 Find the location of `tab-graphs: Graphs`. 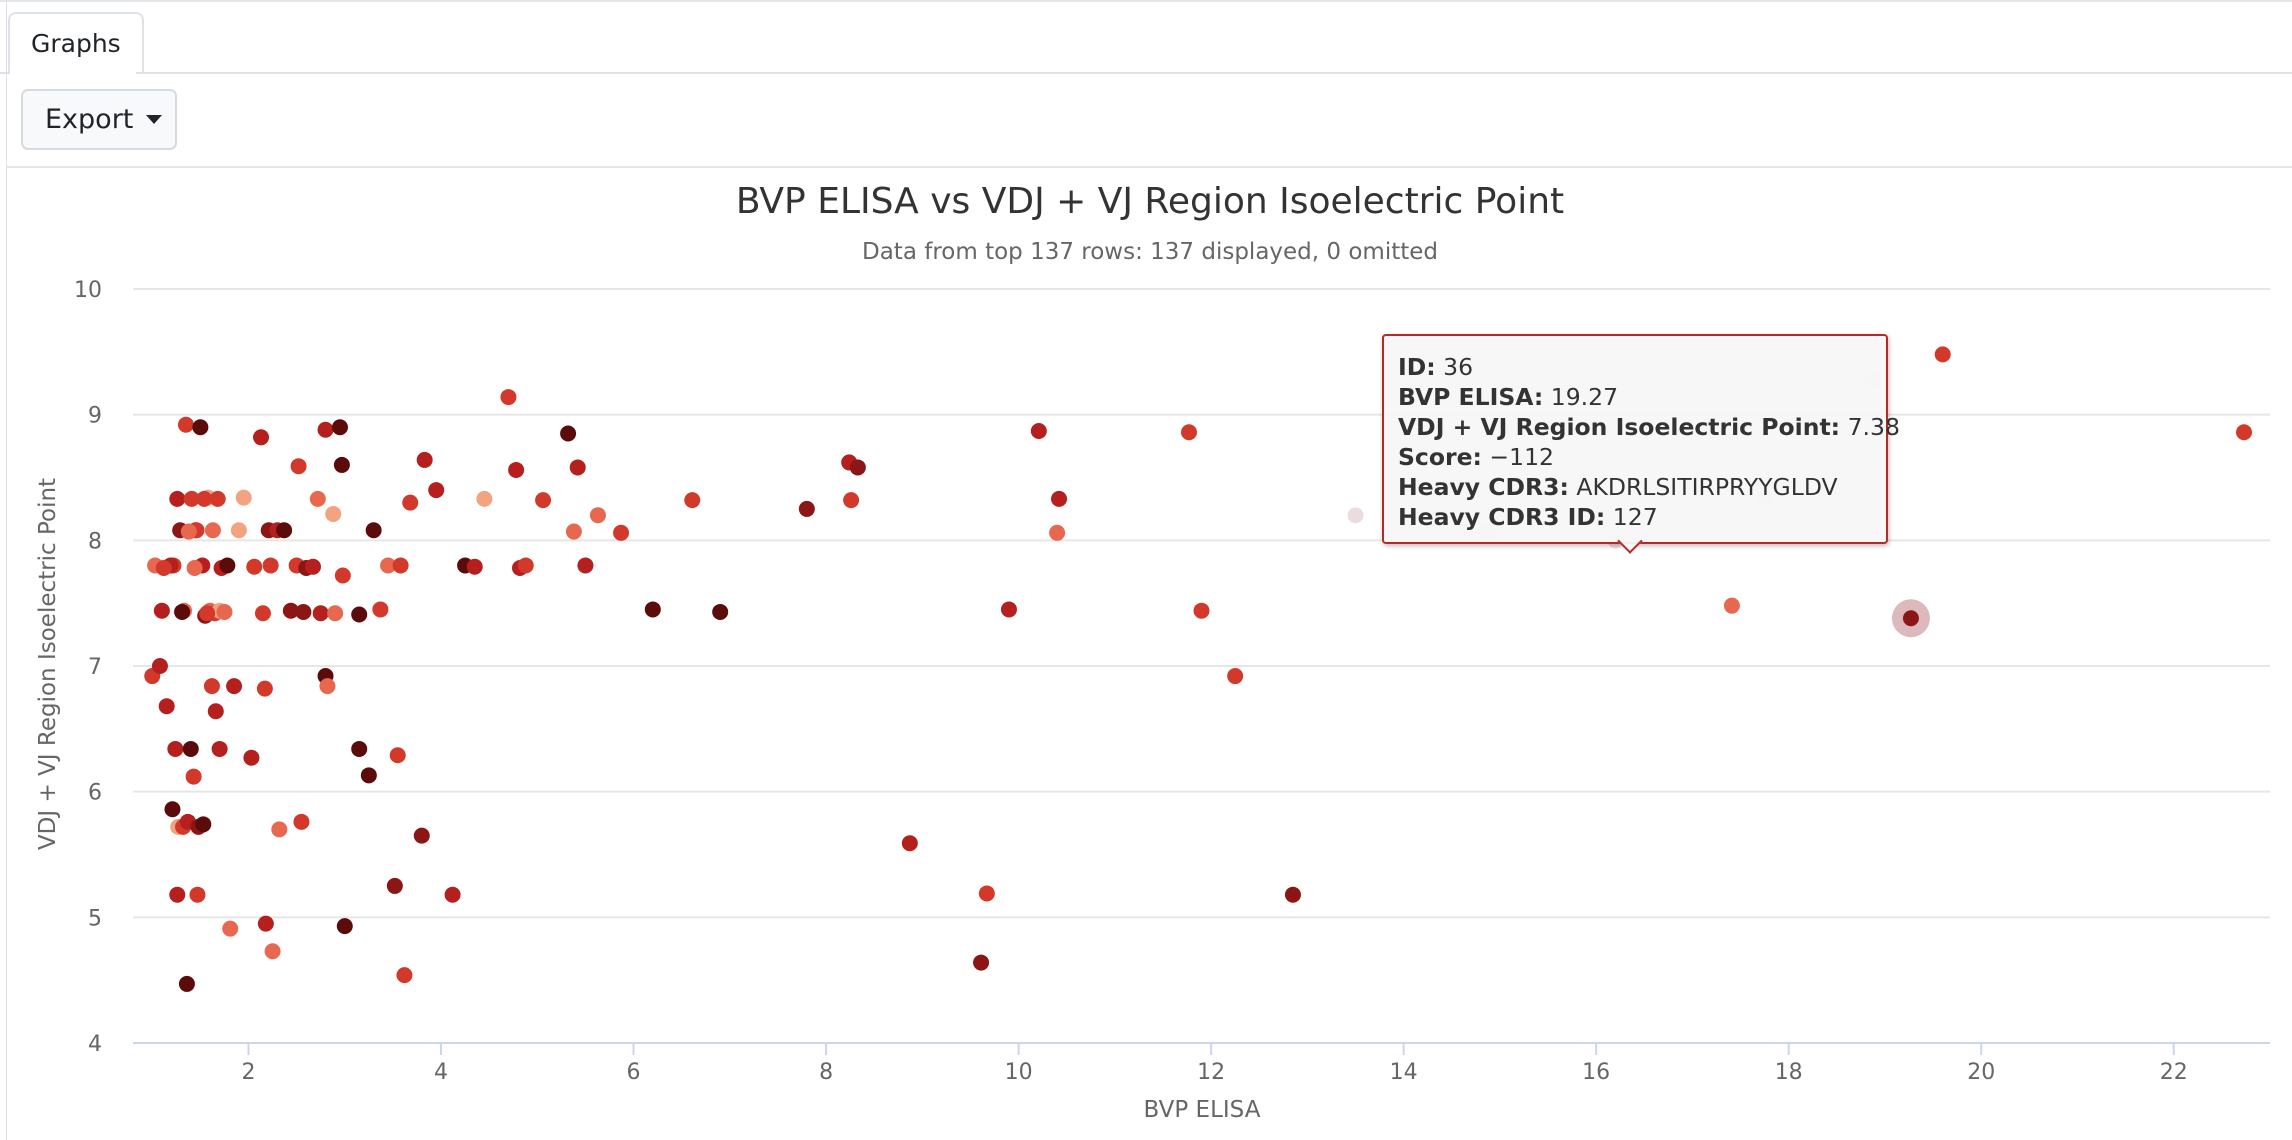

tab-graphs: Graphs is located at coordinates (76, 42).